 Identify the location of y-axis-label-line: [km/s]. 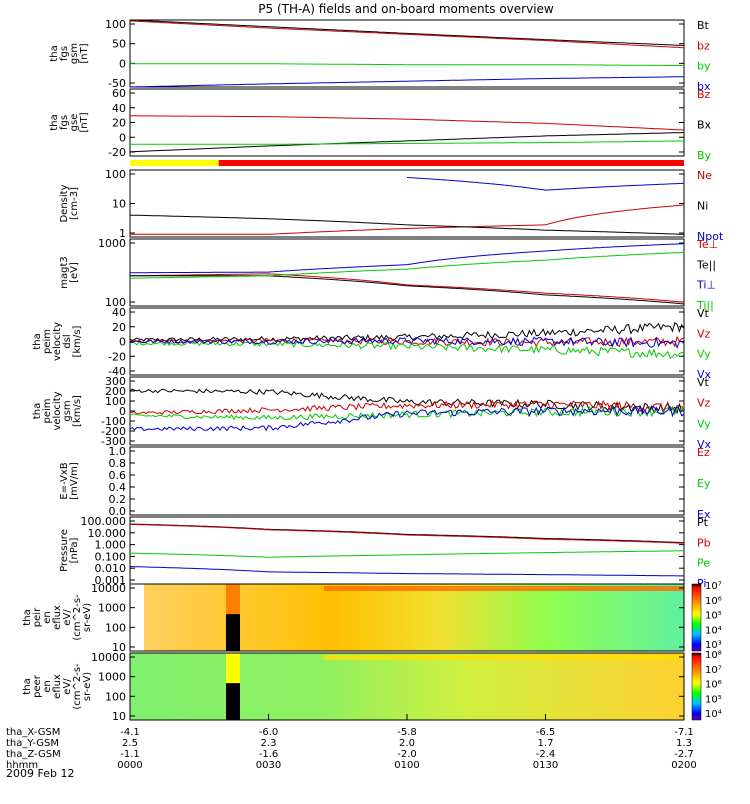
(77, 341).